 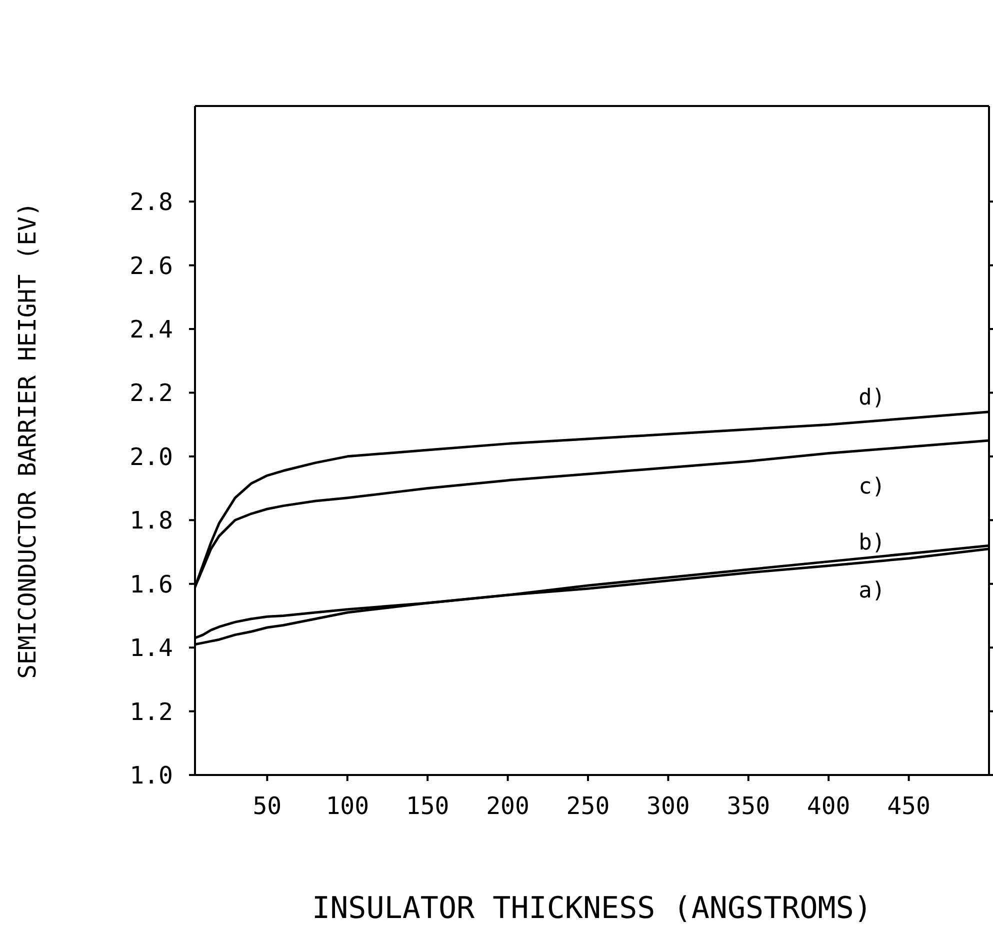 What do you see at coordinates (151, 266) in the screenshot?
I see `y-tick-label: 2.6` at bounding box center [151, 266].